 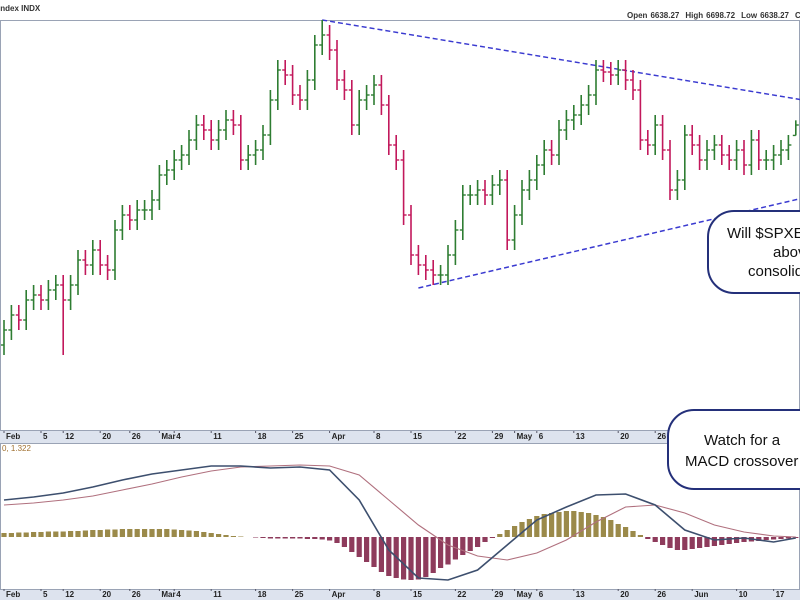 What do you see at coordinates (400, 437) in the screenshot?
I see `date-strip` at bounding box center [400, 437].